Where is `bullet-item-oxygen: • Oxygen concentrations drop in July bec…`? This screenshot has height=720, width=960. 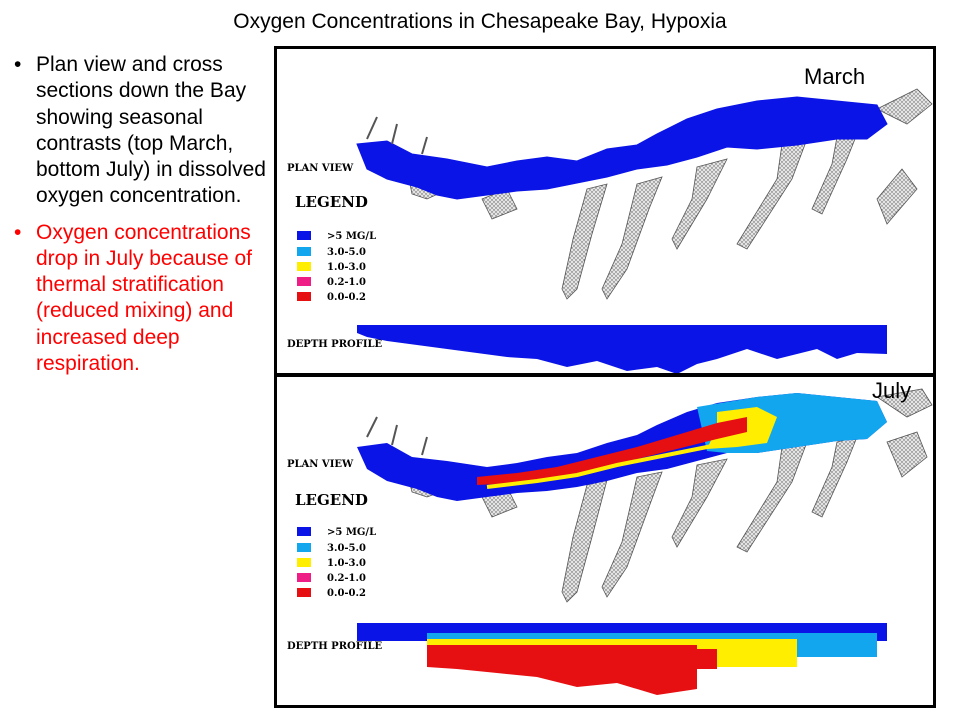
bullet-item-oxygen: • Oxygen concentrations drop in July bec… is located at coordinates (145, 299).